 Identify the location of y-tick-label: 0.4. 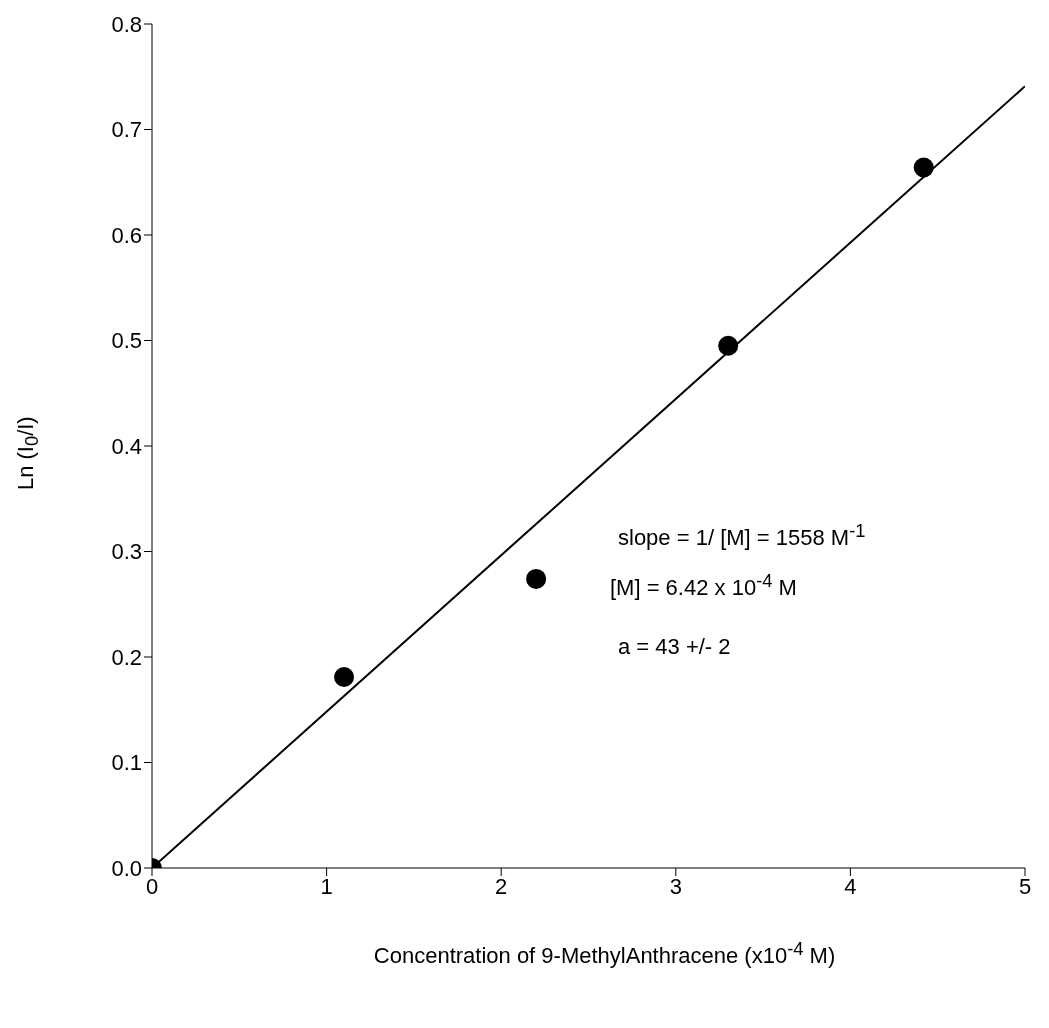
(126, 446).